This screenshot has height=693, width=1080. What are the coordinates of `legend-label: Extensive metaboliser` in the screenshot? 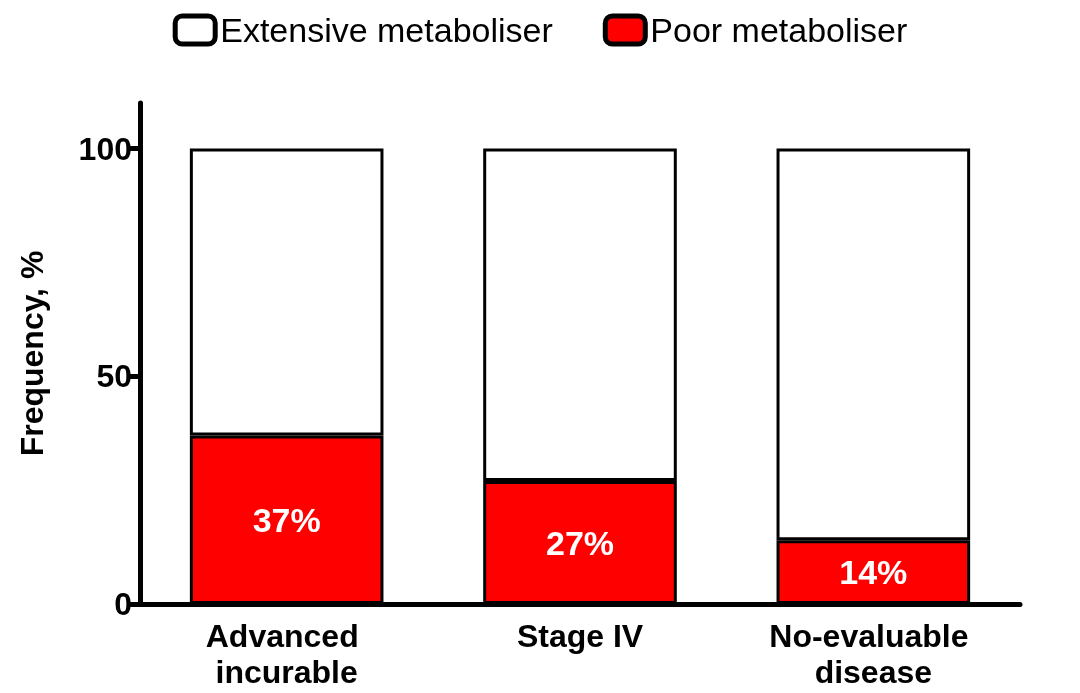 It's located at (386, 30).